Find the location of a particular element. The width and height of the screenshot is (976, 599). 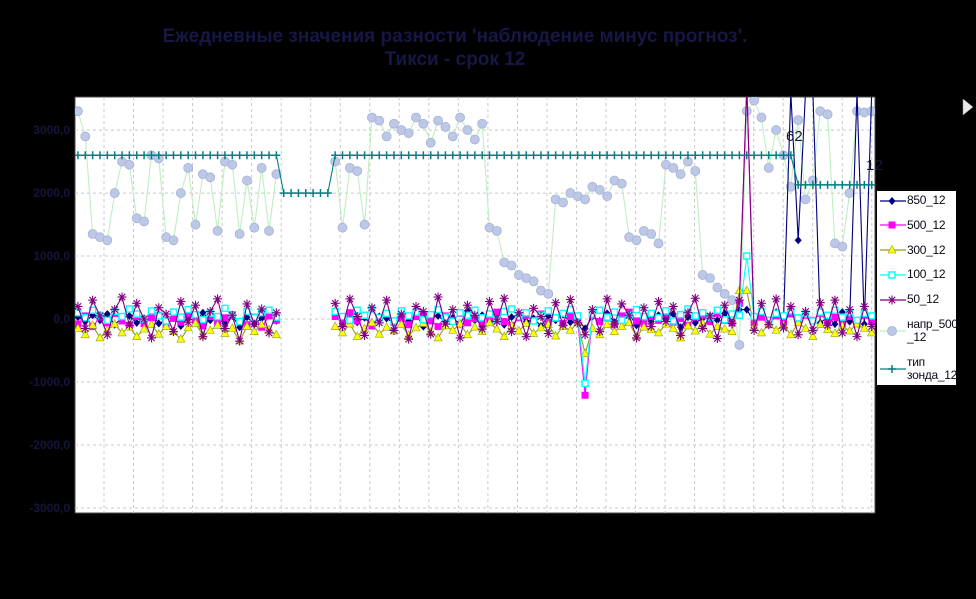

legend-item-100_12: 100_12 is located at coordinates (917, 274).